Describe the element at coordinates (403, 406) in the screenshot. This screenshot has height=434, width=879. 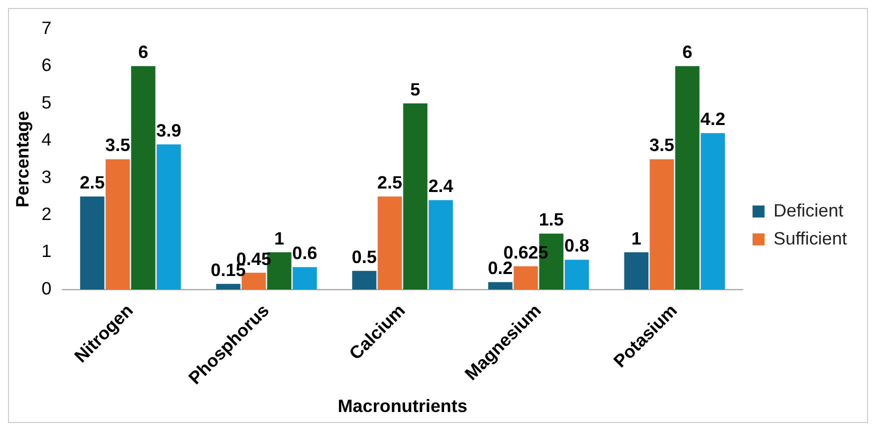
I see `x-axis-title: Macronutrients` at that location.